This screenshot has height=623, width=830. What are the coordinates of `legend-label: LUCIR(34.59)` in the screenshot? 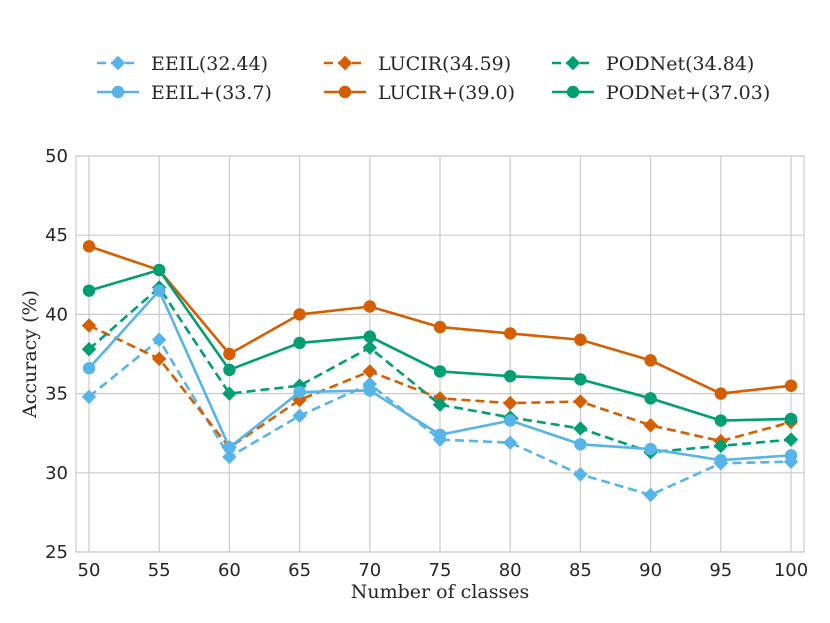 It's located at (444, 64).